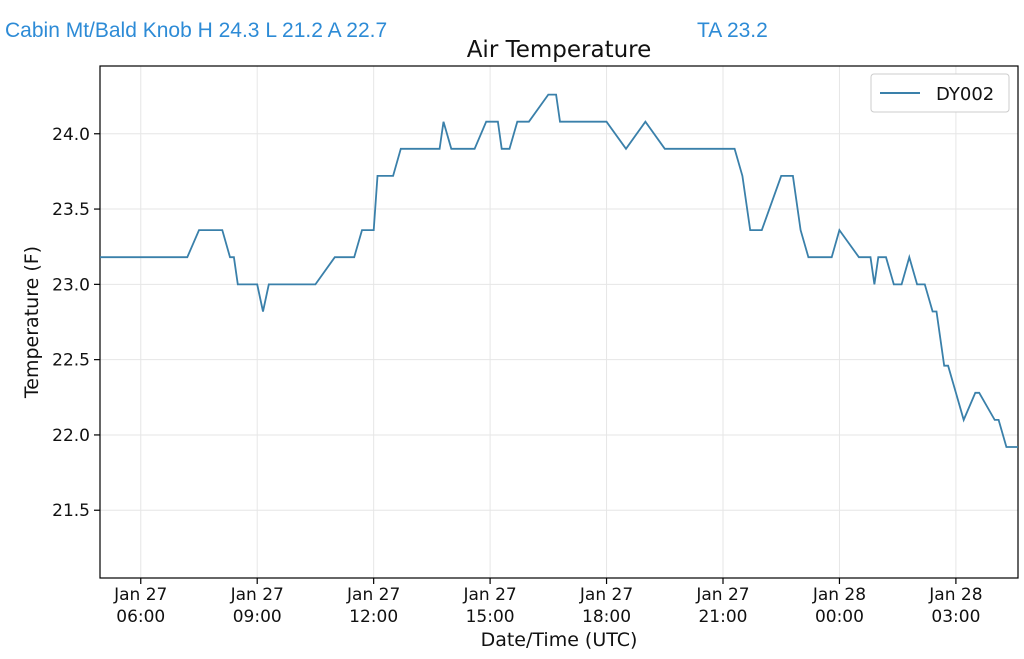  Describe the element at coordinates (606, 617) in the screenshot. I see `x-tick-label-time: 18:00` at that location.